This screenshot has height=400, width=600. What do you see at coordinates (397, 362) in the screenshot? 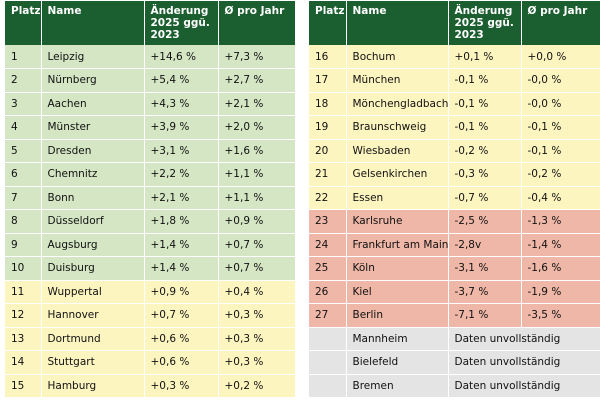
I see `city-name-cell: Bielefeld` at bounding box center [397, 362].